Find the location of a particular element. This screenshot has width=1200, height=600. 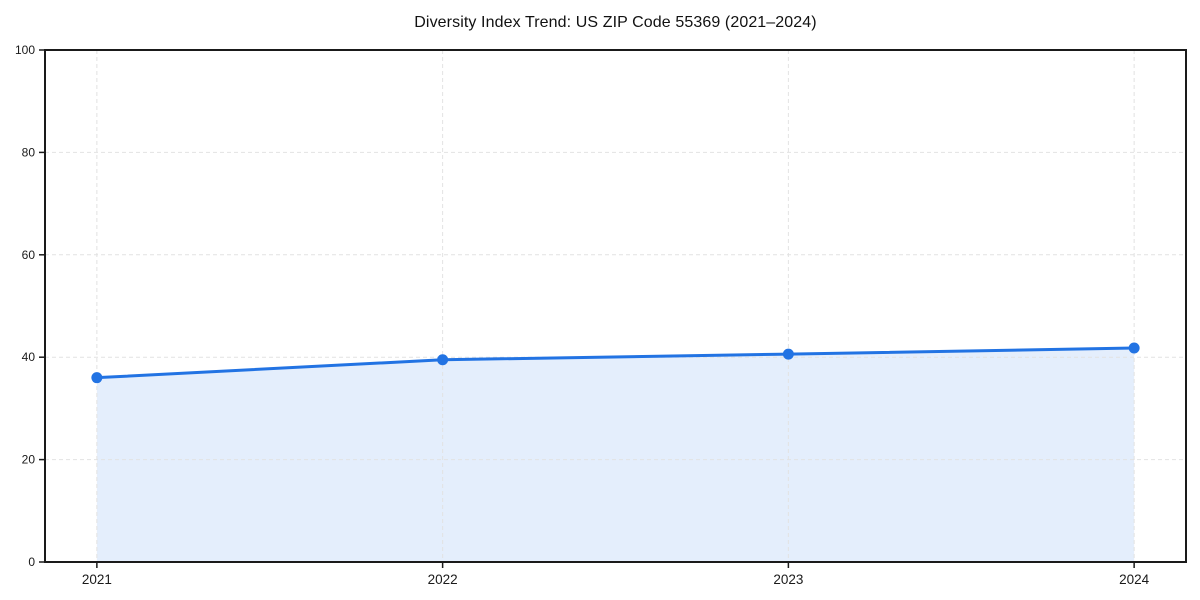

x-tick-label: 2022 is located at coordinates (443, 579).